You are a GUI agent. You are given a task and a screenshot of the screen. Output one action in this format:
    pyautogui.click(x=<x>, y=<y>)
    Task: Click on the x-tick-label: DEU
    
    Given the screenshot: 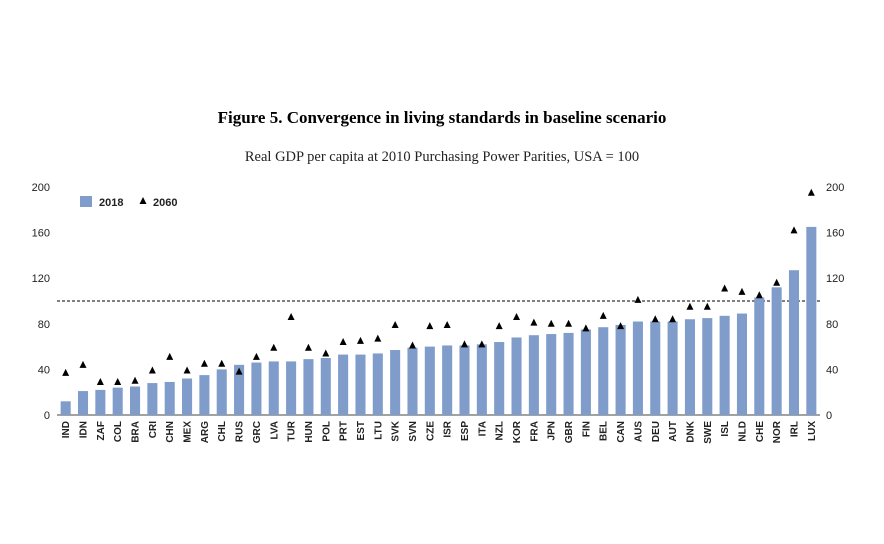 What is the action you would take?
    pyautogui.click(x=656, y=431)
    